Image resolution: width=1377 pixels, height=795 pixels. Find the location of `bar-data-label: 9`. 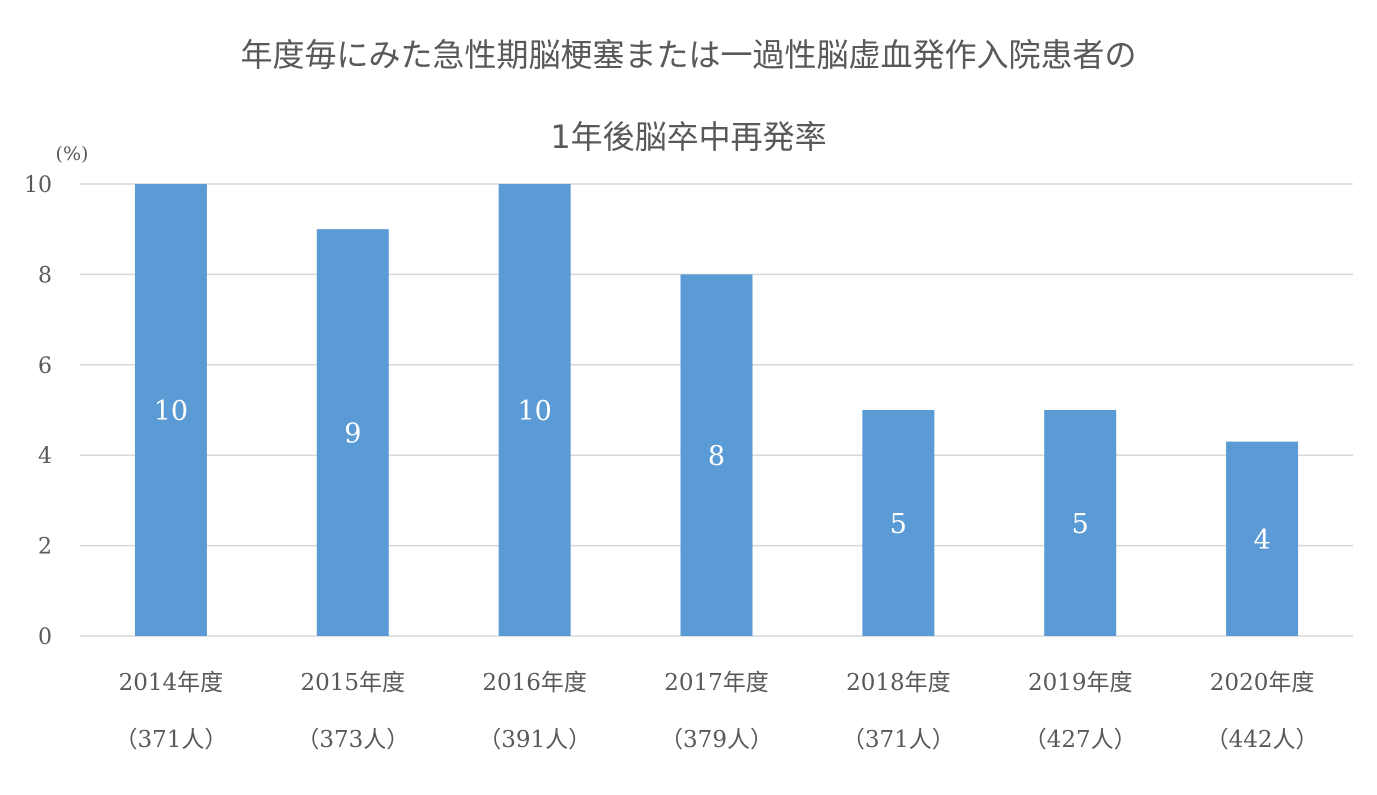

bar-data-label: 9 is located at coordinates (352, 434).